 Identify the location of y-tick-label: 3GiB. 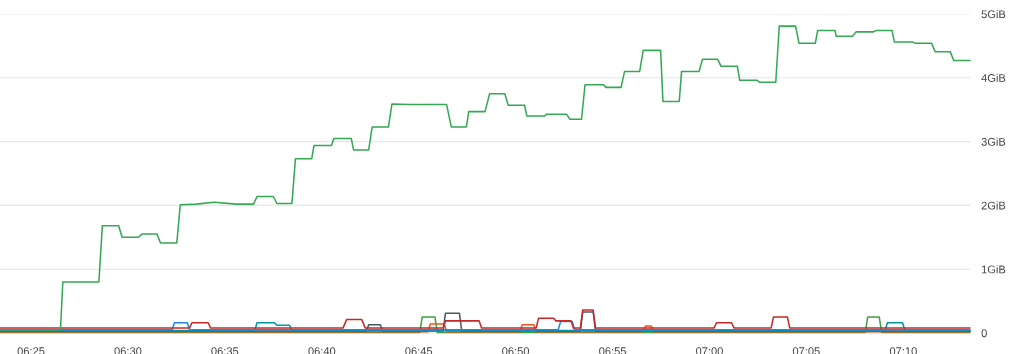
(993, 141).